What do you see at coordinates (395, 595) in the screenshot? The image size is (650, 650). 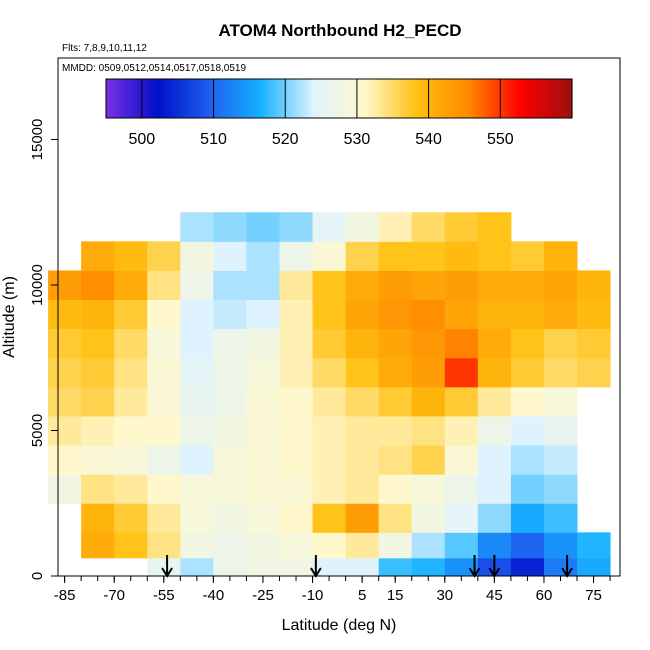 I see `x-tick-label: 15` at bounding box center [395, 595].